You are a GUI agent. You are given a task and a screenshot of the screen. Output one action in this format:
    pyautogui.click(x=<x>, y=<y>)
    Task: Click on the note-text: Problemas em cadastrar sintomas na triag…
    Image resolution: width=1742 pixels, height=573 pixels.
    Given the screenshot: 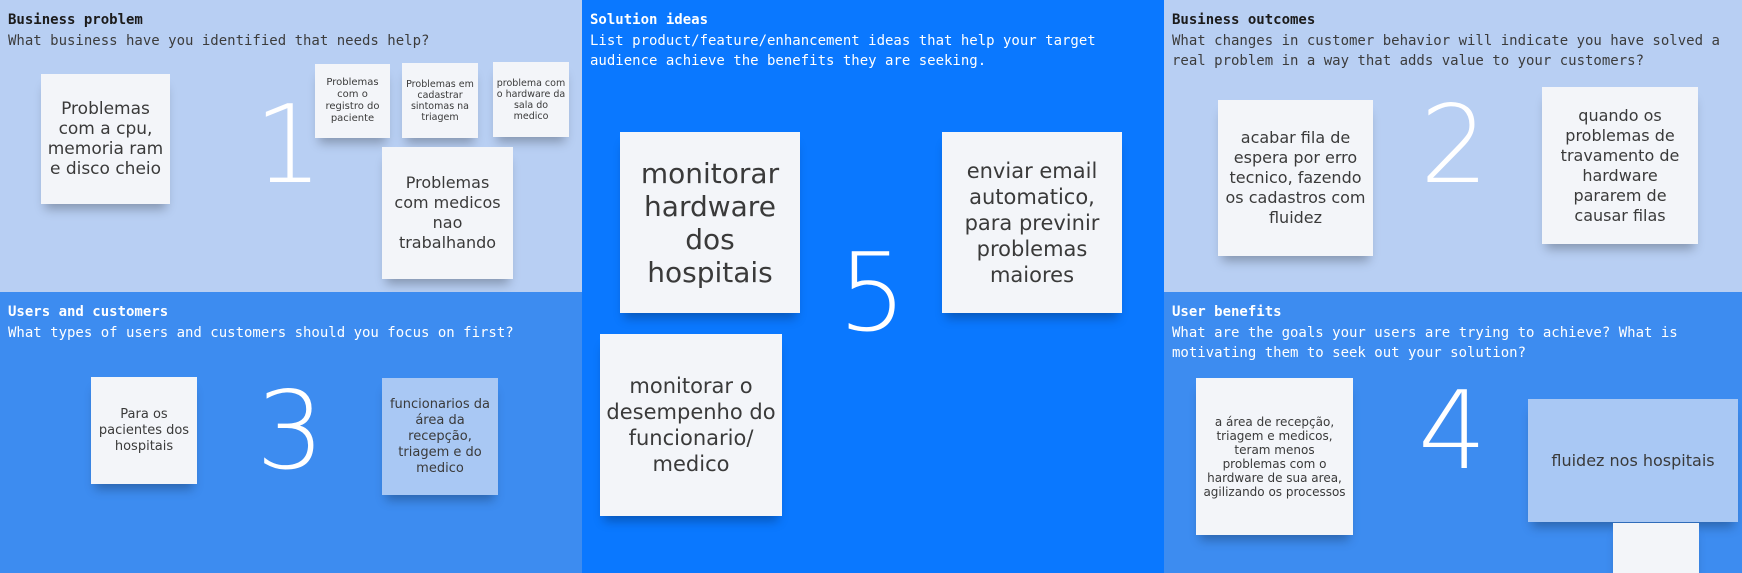 What is the action you would take?
    pyautogui.click(x=440, y=100)
    